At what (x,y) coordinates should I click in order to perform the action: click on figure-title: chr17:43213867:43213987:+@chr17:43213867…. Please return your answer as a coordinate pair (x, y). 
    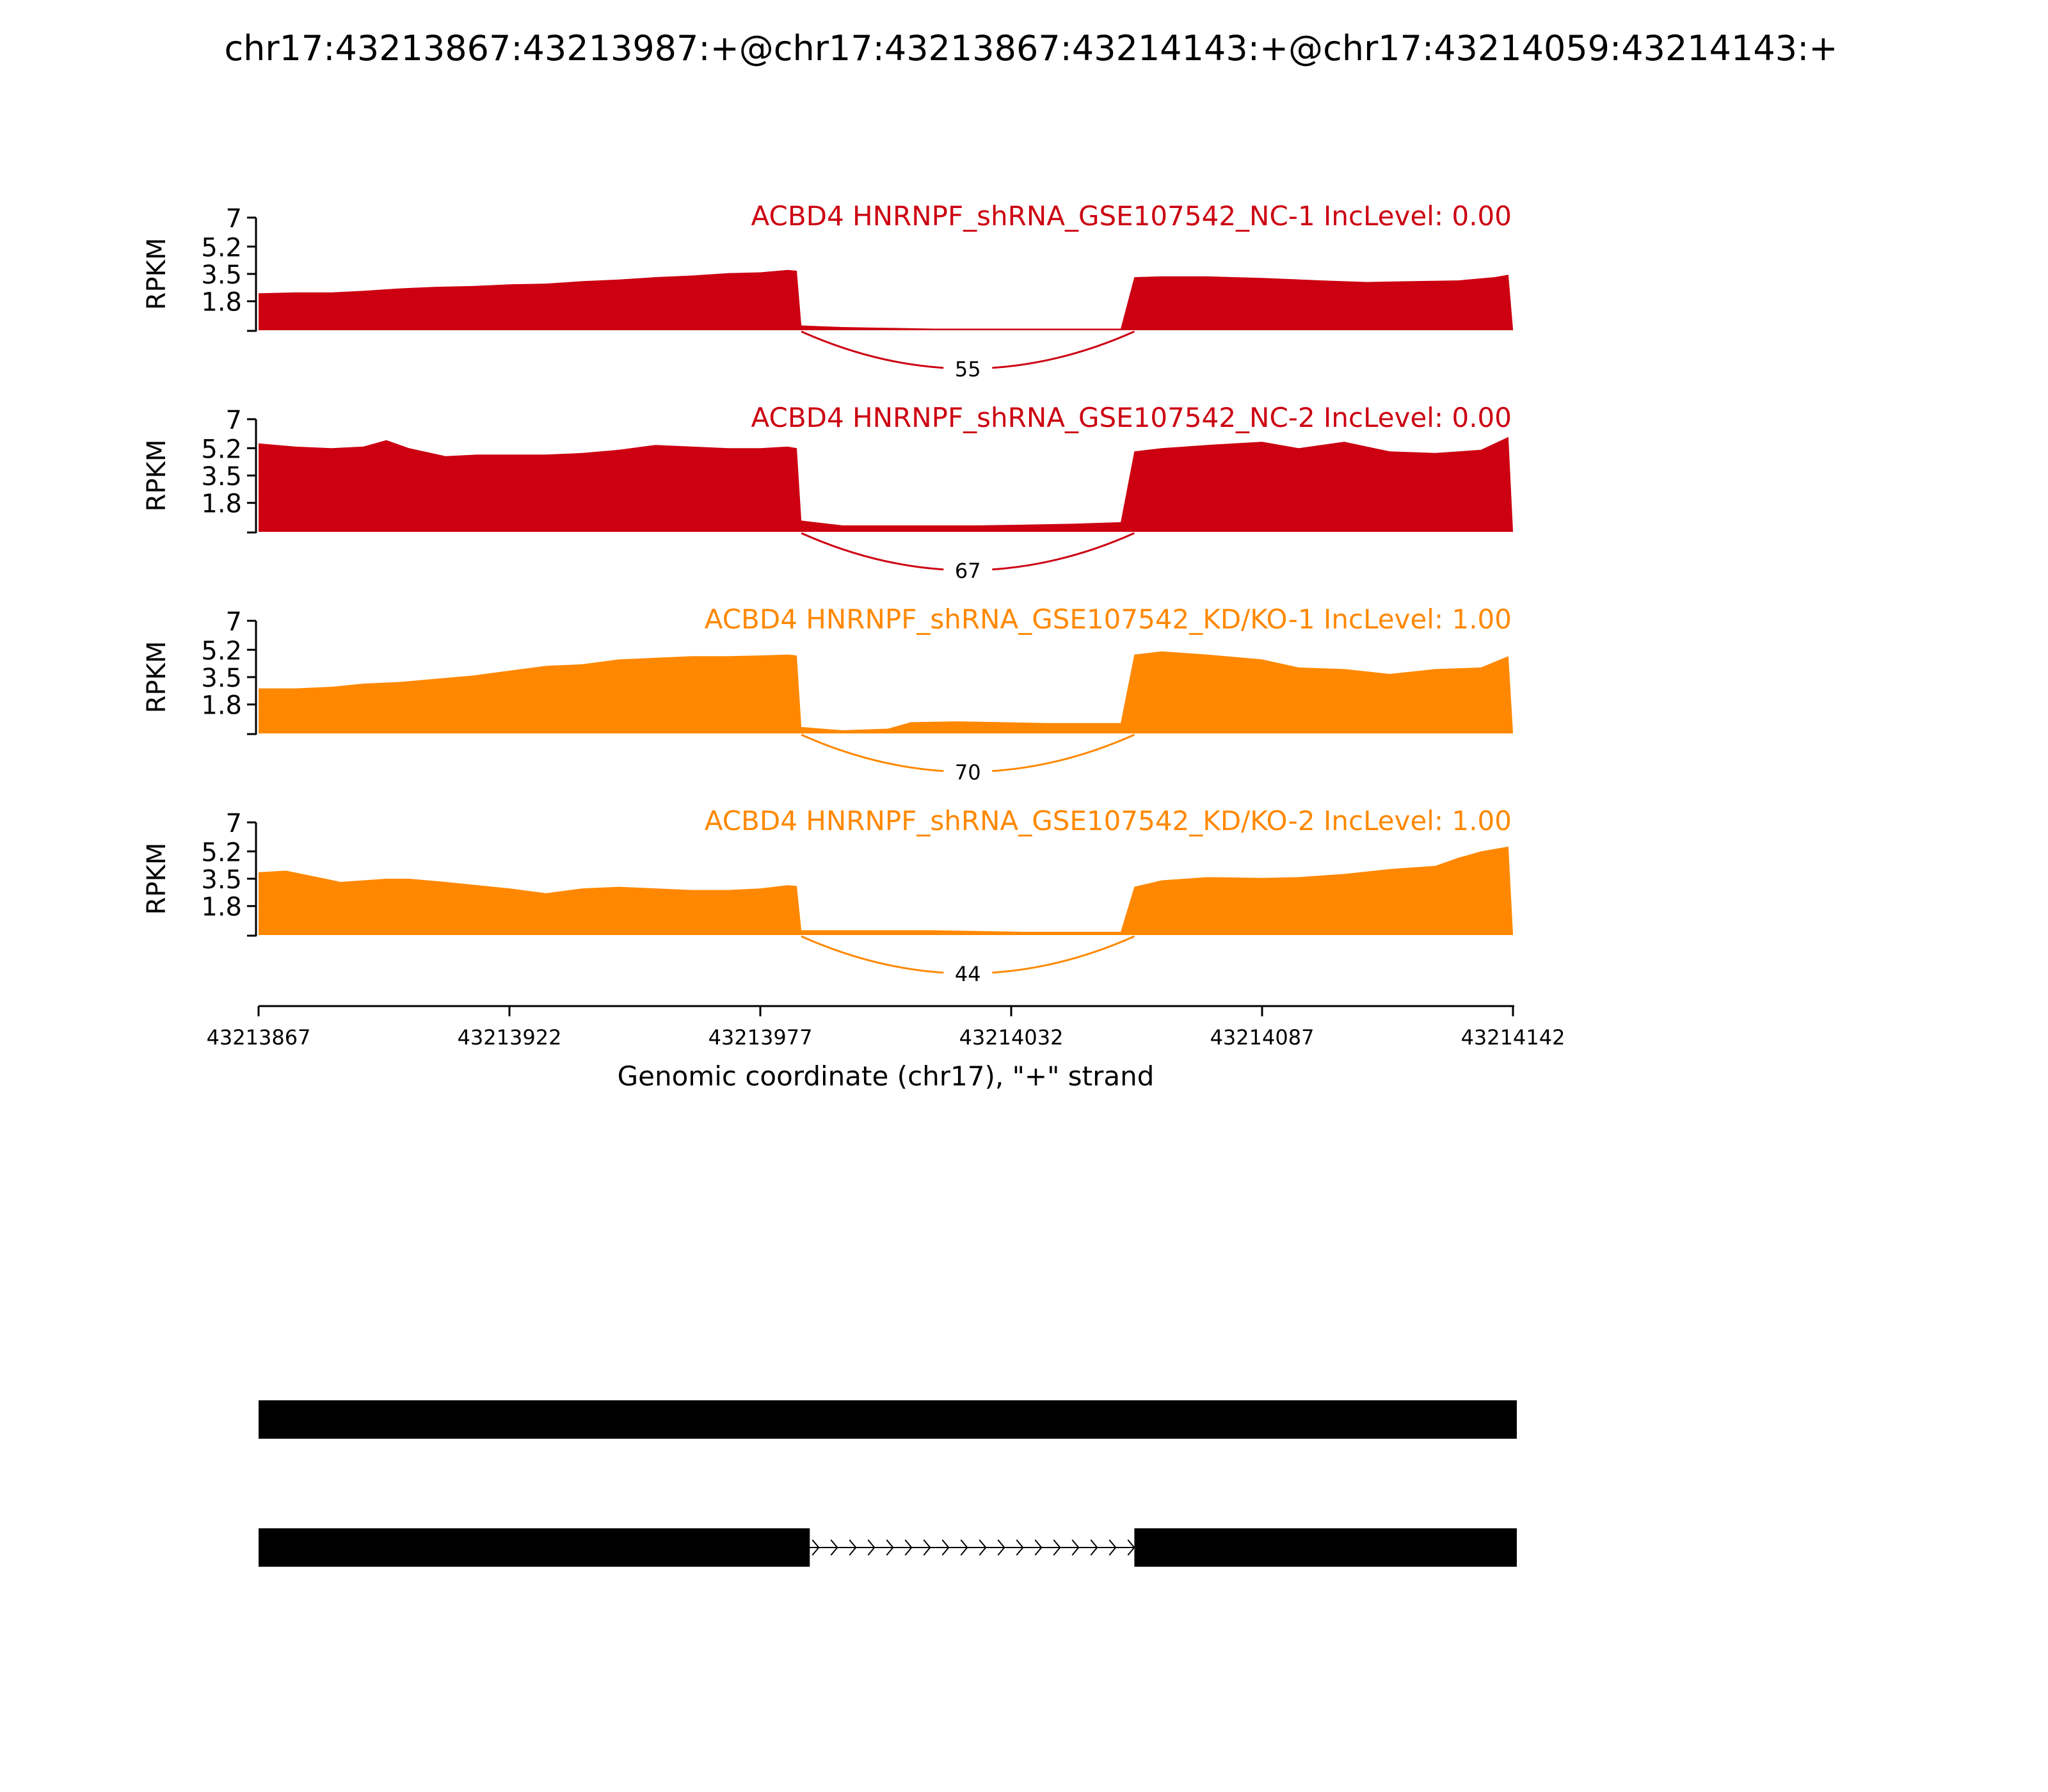
    Looking at the image, I should click on (1030, 48).